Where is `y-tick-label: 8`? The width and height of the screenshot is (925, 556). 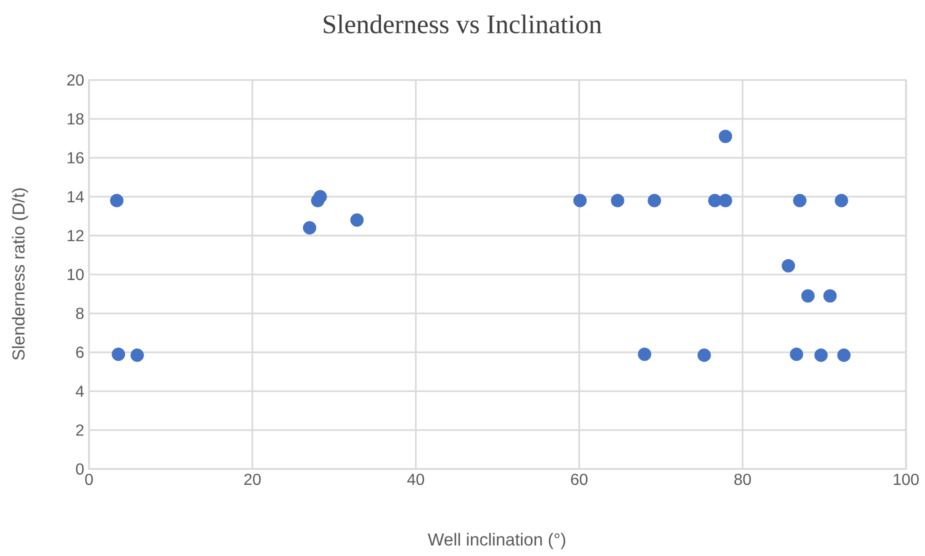 y-tick-label: 8 is located at coordinates (80, 314).